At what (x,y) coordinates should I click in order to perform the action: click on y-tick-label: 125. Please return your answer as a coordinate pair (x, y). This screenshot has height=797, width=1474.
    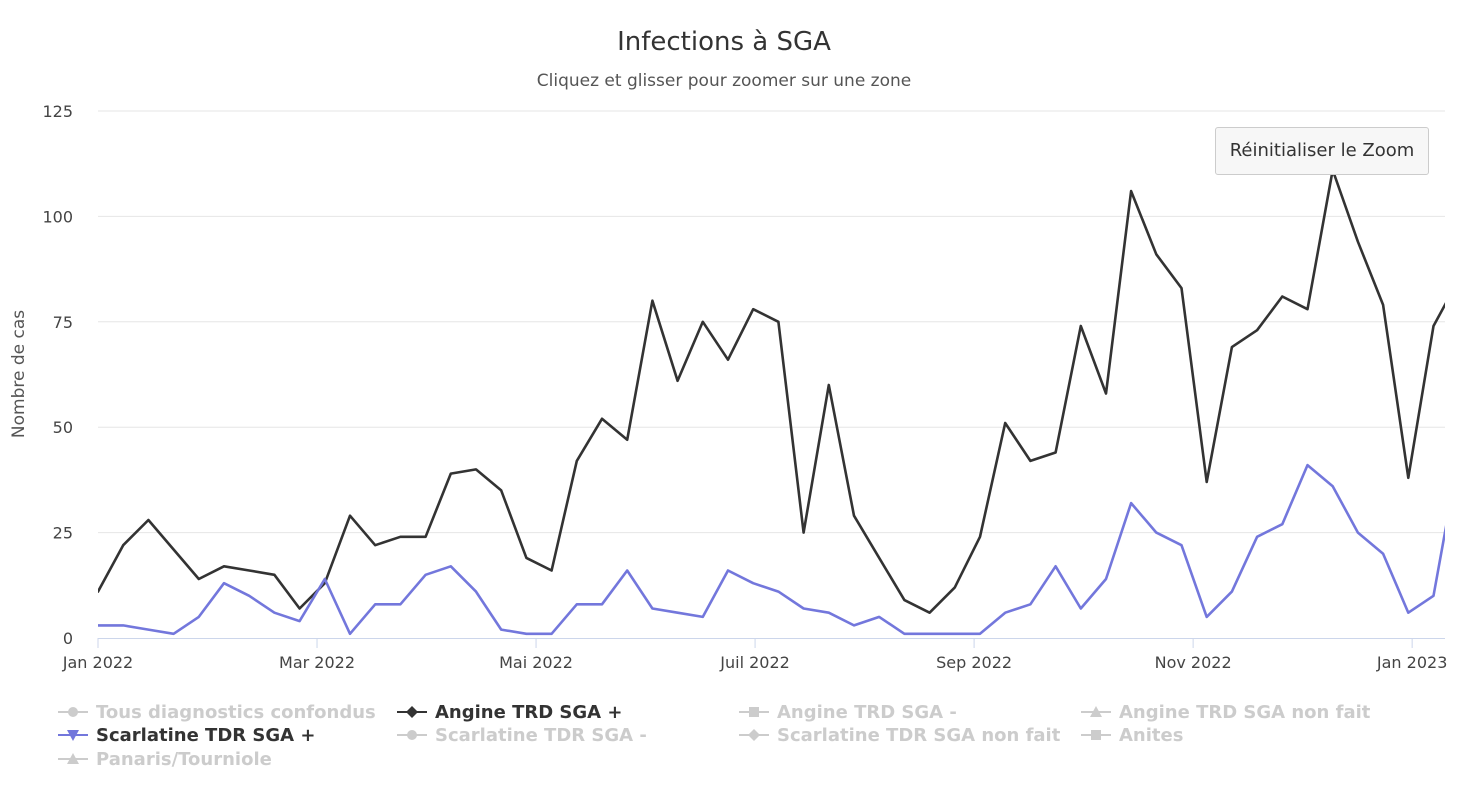
    Looking at the image, I should click on (57, 111).